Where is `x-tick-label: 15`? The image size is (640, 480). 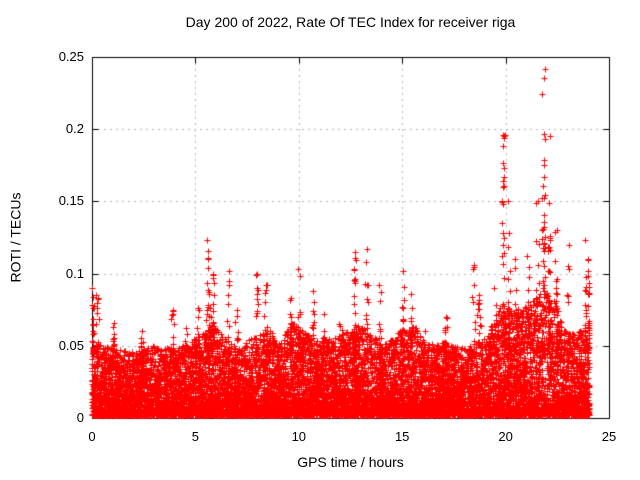
x-tick-label: 15 is located at coordinates (402, 436).